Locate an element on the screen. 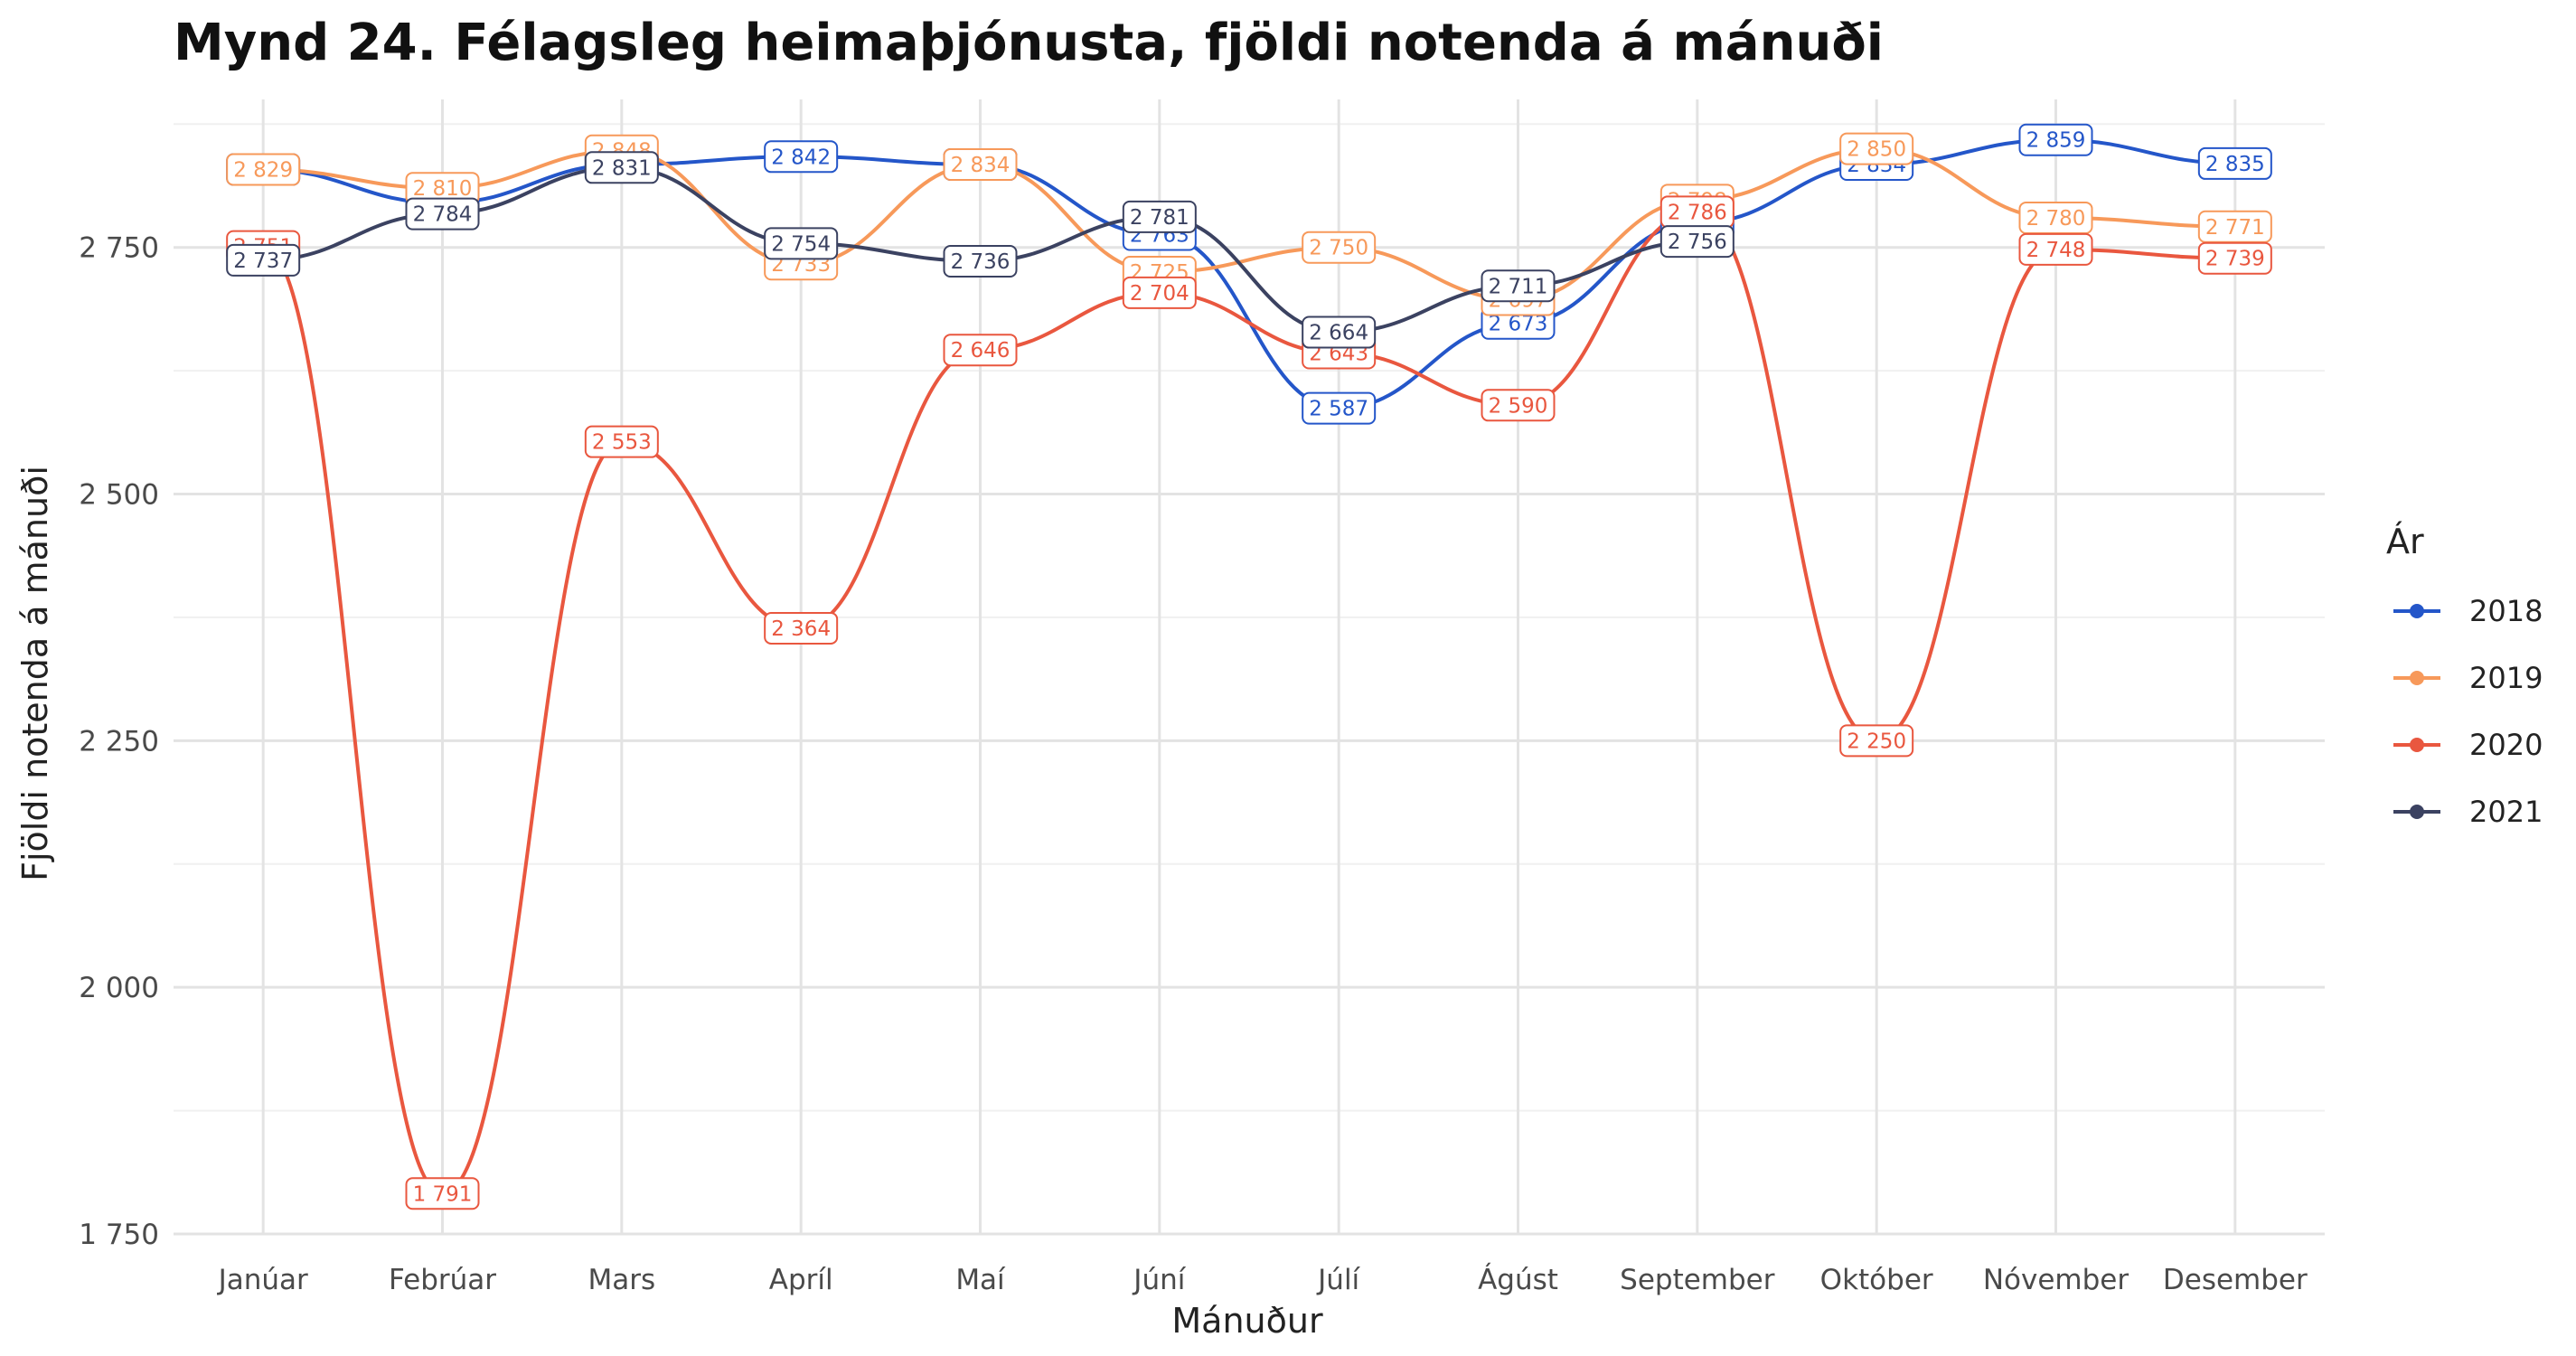 The height and width of the screenshot is (1356, 2576). data-label-2019: 2 750 is located at coordinates (1339, 247).